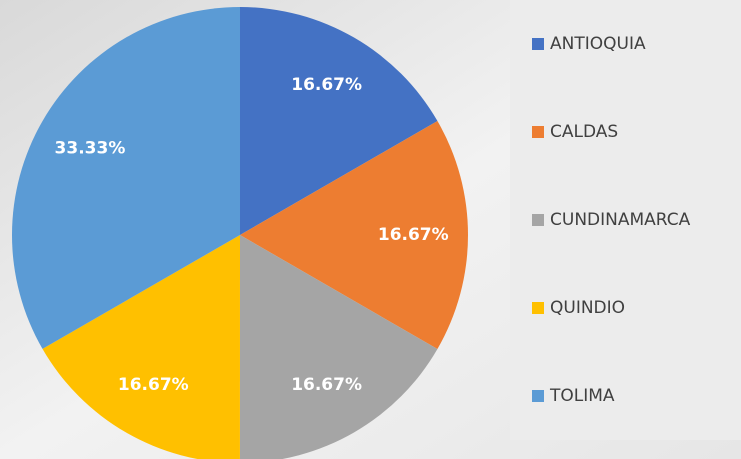 Image resolution: width=741 pixels, height=459 pixels. Describe the element at coordinates (90, 148) in the screenshot. I see `data-label: 33.33%` at that location.